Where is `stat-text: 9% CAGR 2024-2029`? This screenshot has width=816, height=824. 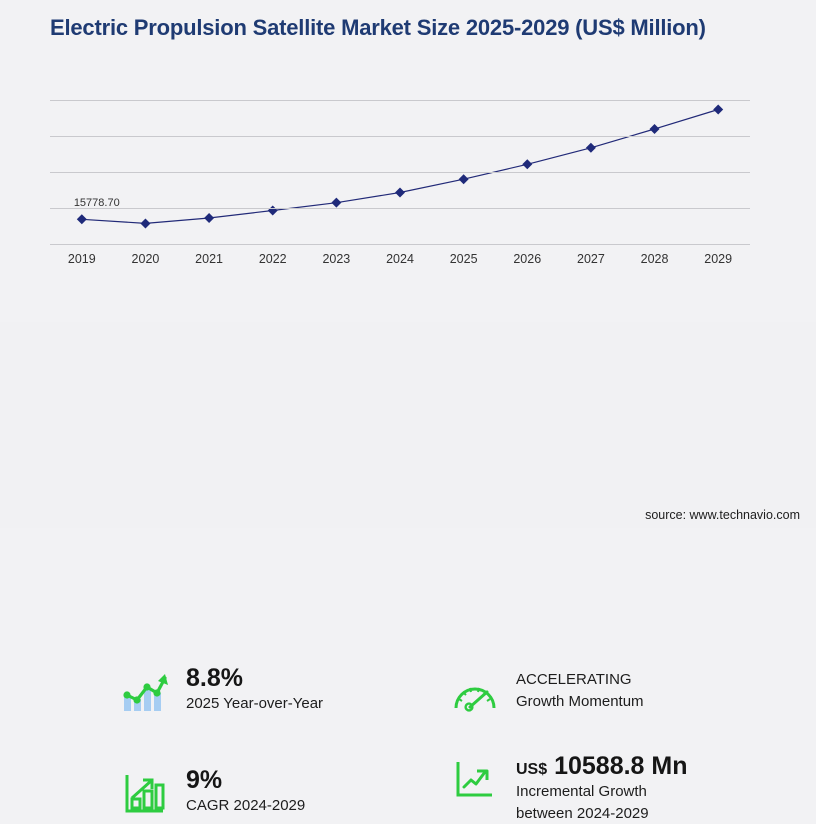
stat-text: 9% CAGR 2024-2029 is located at coordinates (245, 791).